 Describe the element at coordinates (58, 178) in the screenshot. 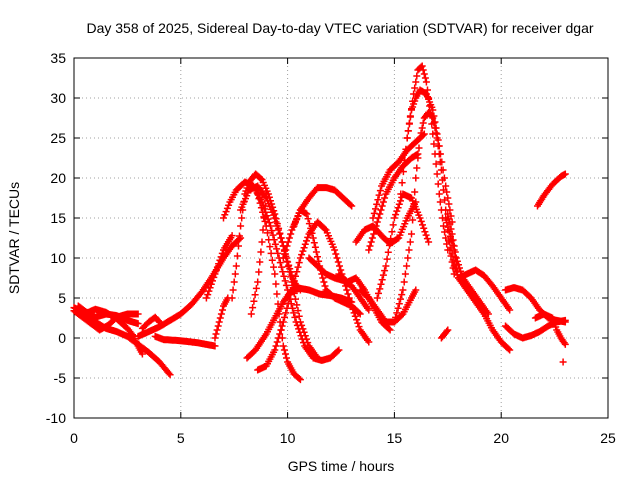

I see `y-tick-label: 20` at that location.